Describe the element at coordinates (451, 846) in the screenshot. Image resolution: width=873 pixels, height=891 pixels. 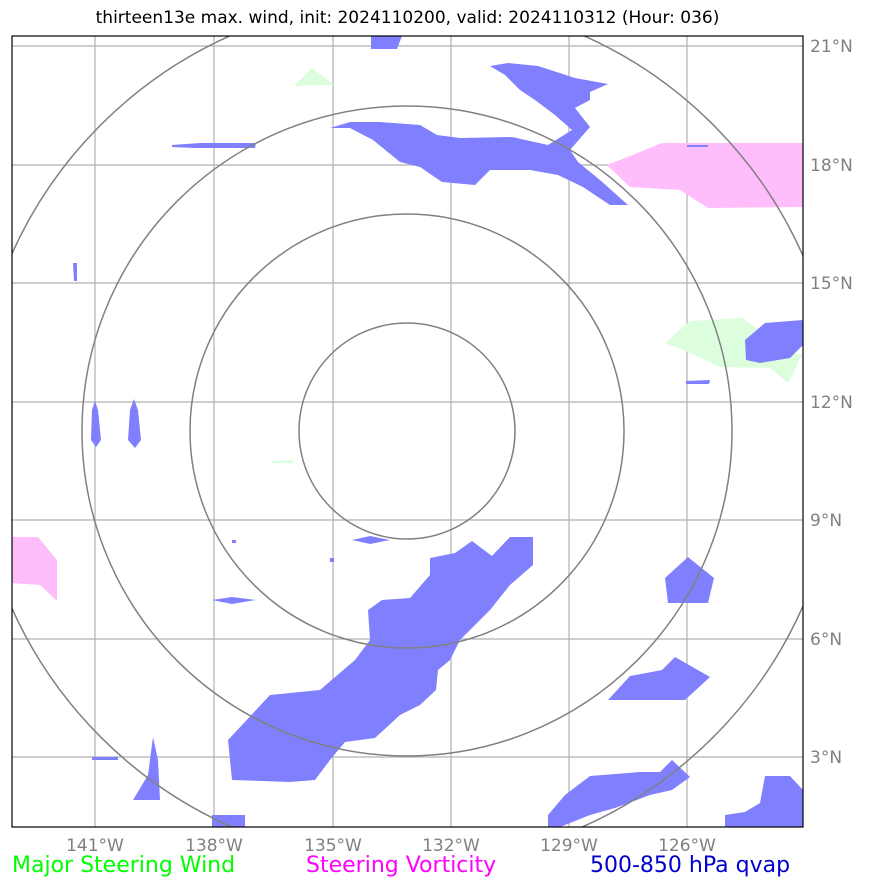
I see `lon-label: 132°W` at that location.